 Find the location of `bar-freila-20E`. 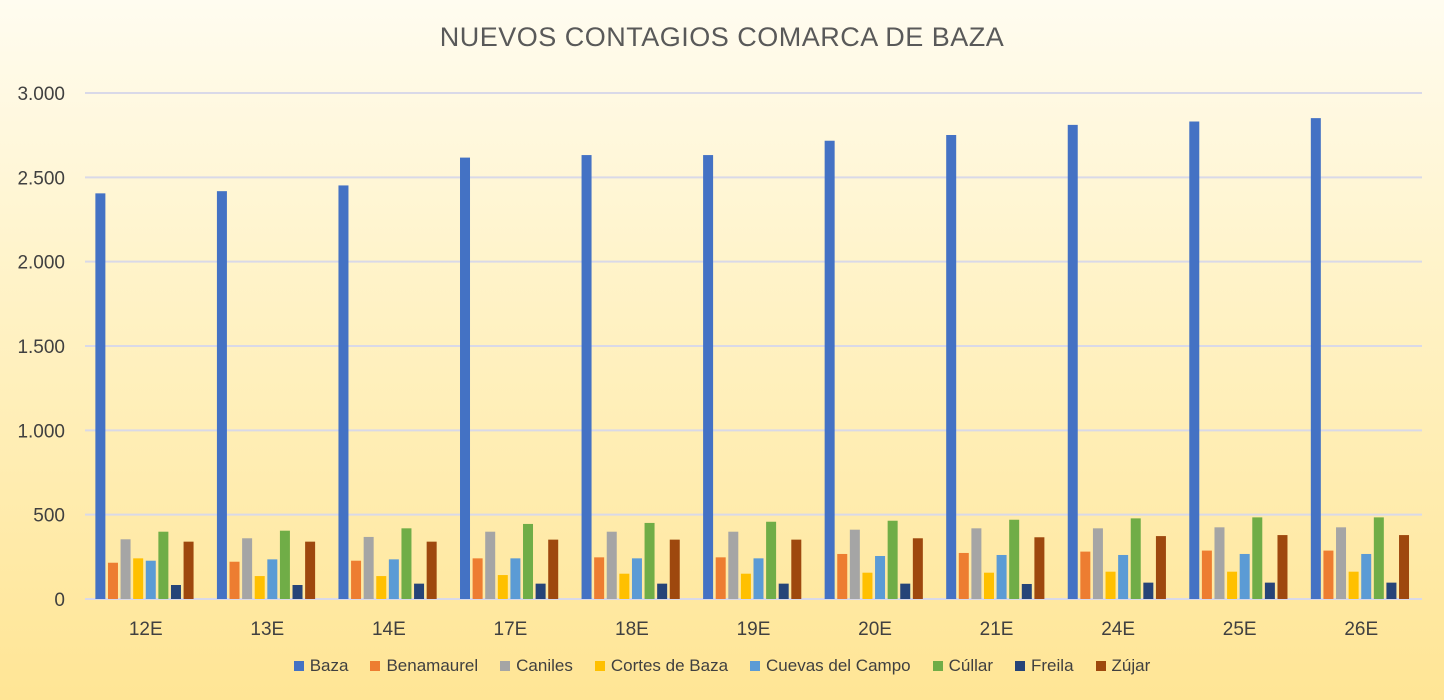

bar-freila-20E is located at coordinates (905, 591).